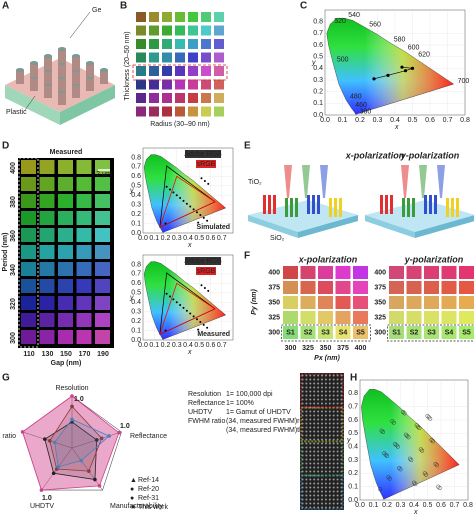 This screenshot has width=474, height=514. What do you see at coordinates (254, 301) in the screenshot?
I see `label: Py (nm)` at bounding box center [254, 301].